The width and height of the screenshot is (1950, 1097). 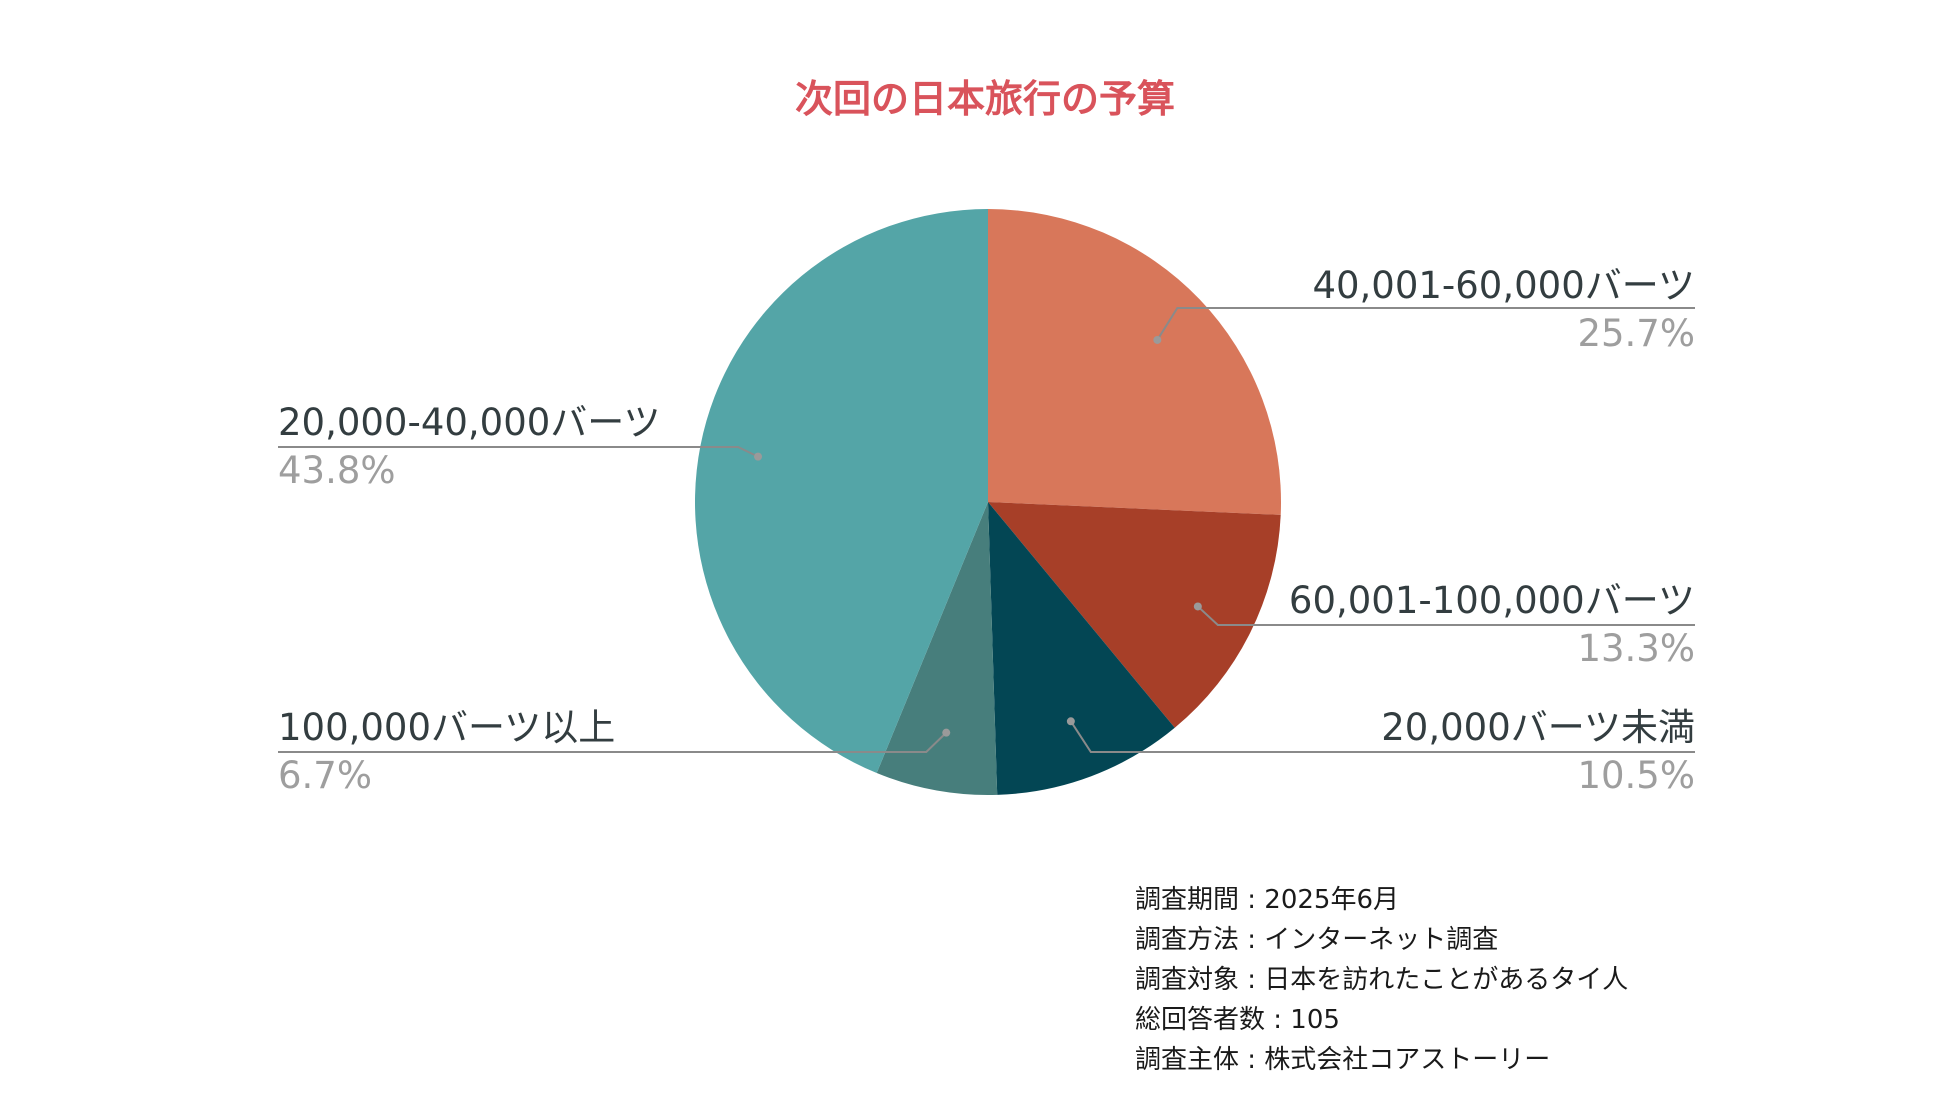 I want to click on footnote-survey-method: 調査方法 : インターネット調査, so click(x=1317, y=940).